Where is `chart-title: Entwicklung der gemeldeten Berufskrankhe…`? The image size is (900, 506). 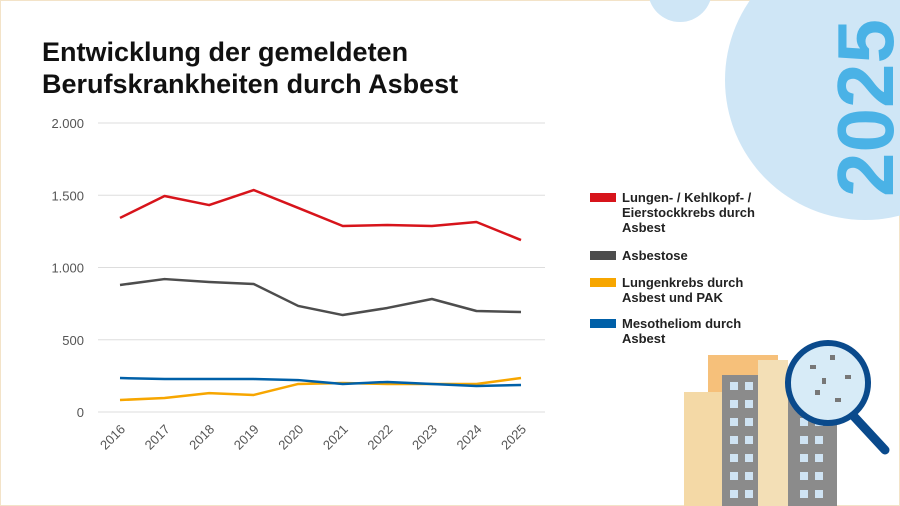 chart-title: Entwicklung der gemeldeten Berufskrankhe… is located at coordinates (250, 68).